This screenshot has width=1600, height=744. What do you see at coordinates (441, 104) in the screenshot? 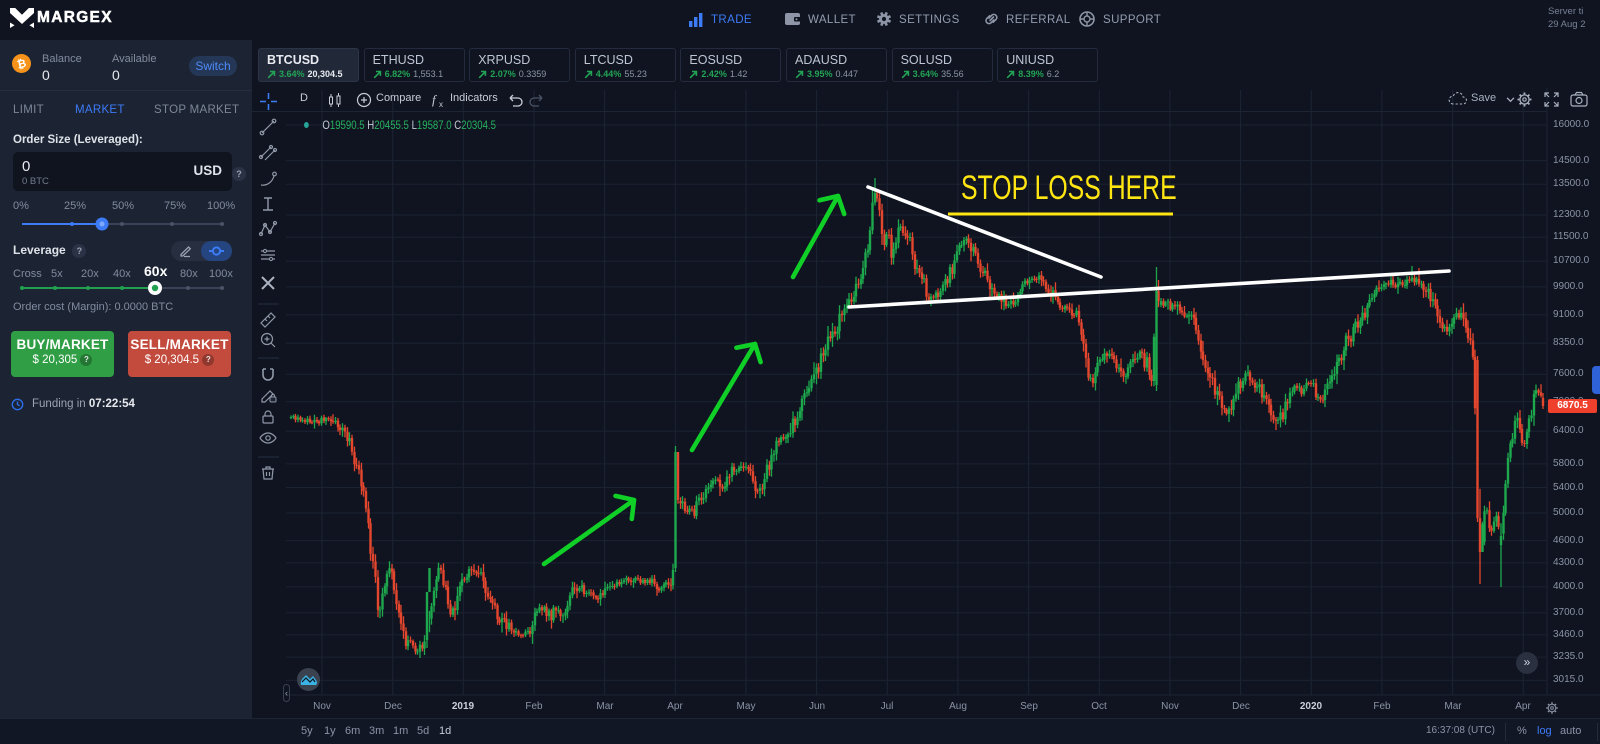
I see `svg-text: x` at bounding box center [441, 104].